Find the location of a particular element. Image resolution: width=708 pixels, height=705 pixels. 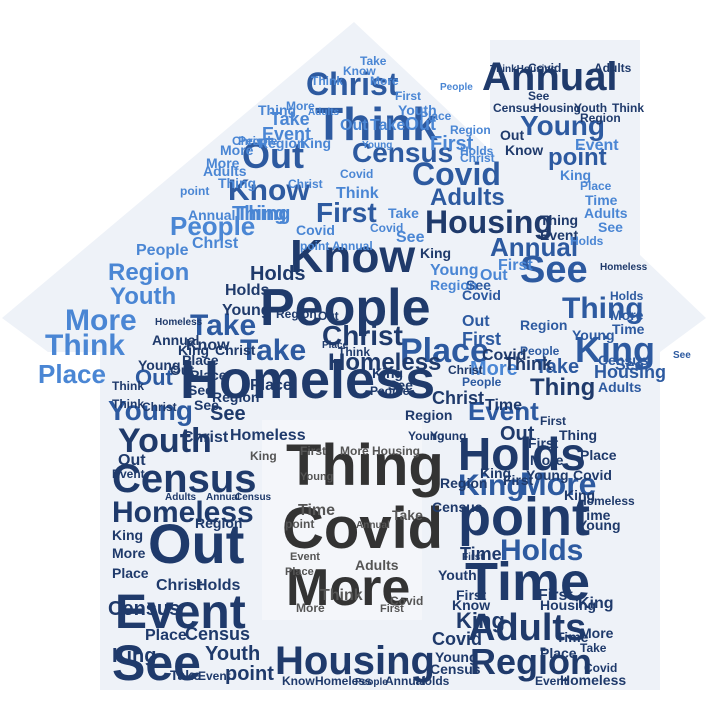

cloud-word-people: People is located at coordinates (162, 250).